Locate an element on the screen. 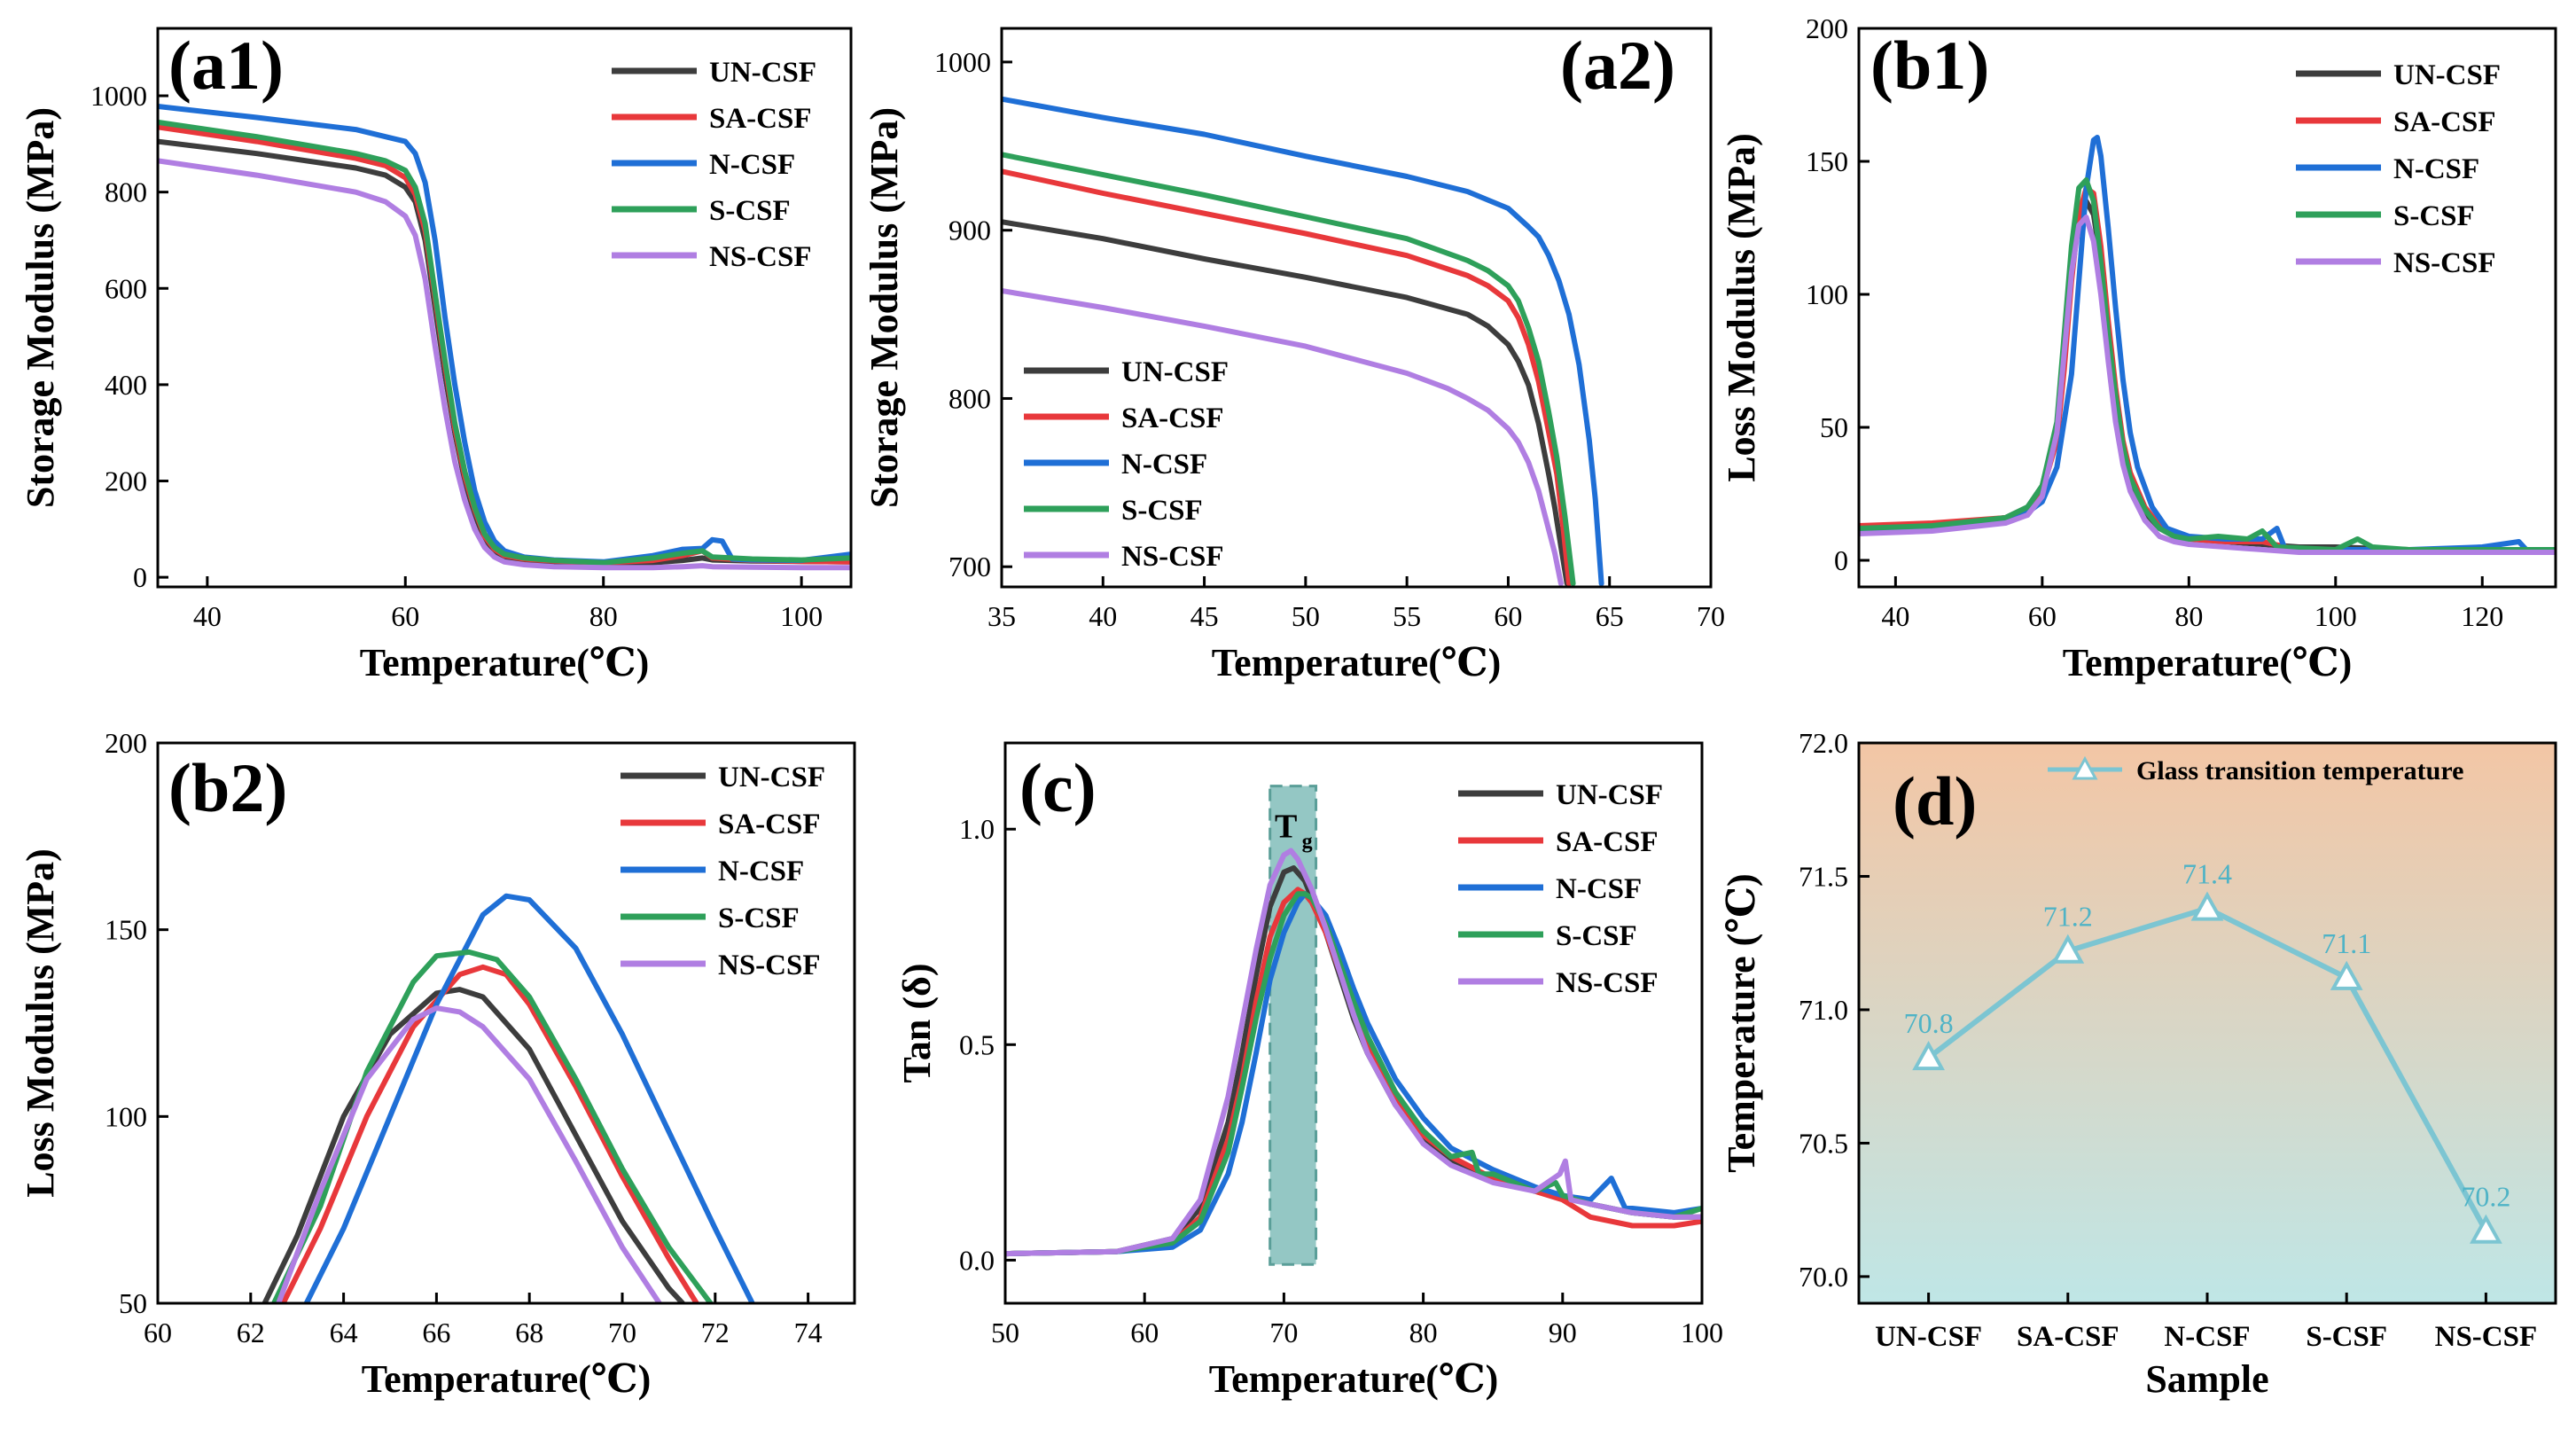 This screenshot has width=2576, height=1438. x-tick-label: 100 is located at coordinates (1702, 1332).